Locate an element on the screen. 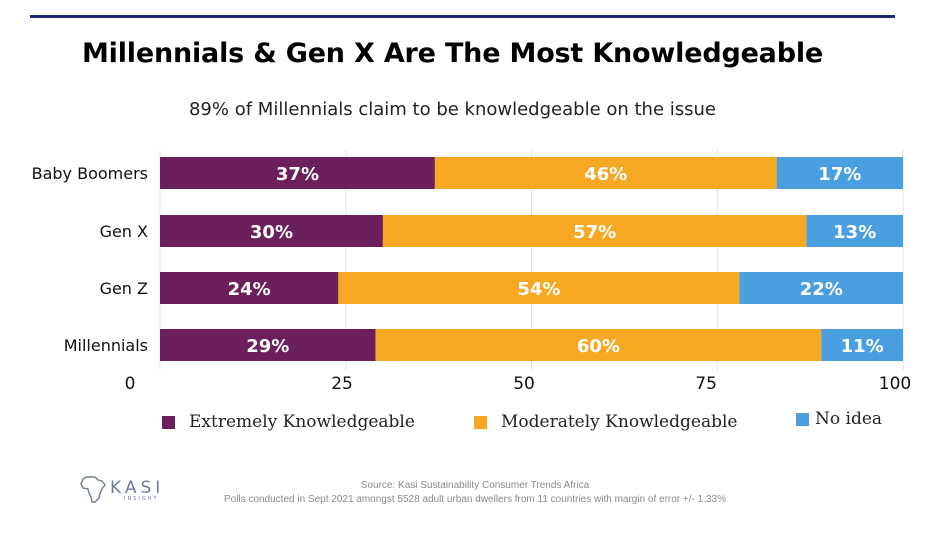  data-label: 37% is located at coordinates (297, 174).